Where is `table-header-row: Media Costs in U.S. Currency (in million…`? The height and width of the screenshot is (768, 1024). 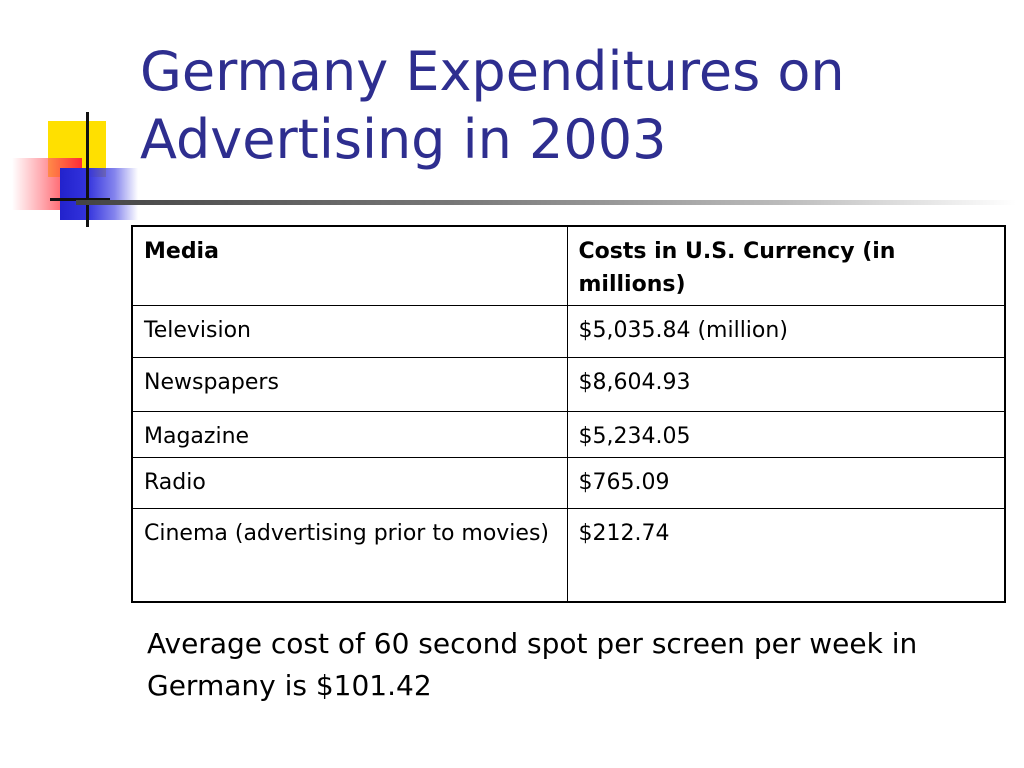 table-header-row: Media Costs in U.S. Currency (in million… is located at coordinates (568, 265).